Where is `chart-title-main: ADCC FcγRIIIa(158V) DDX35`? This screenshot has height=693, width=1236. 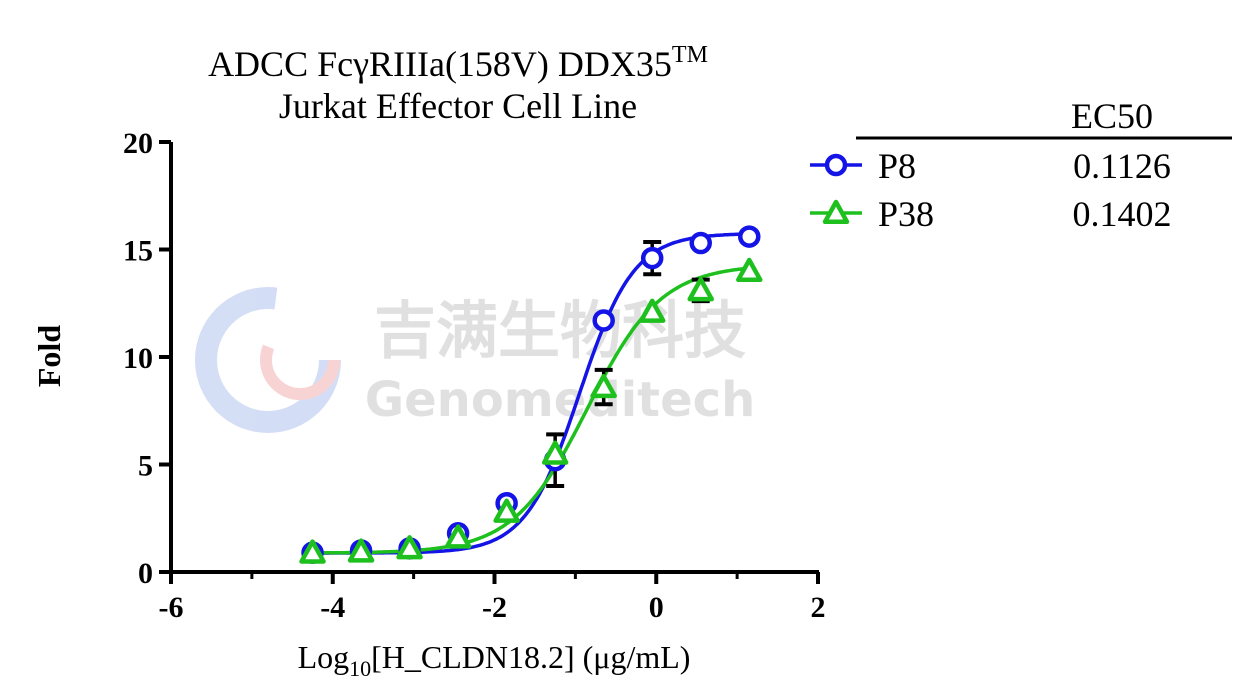 chart-title-main: ADCC FcγRIIIa(158V) DDX35 is located at coordinates (440, 64).